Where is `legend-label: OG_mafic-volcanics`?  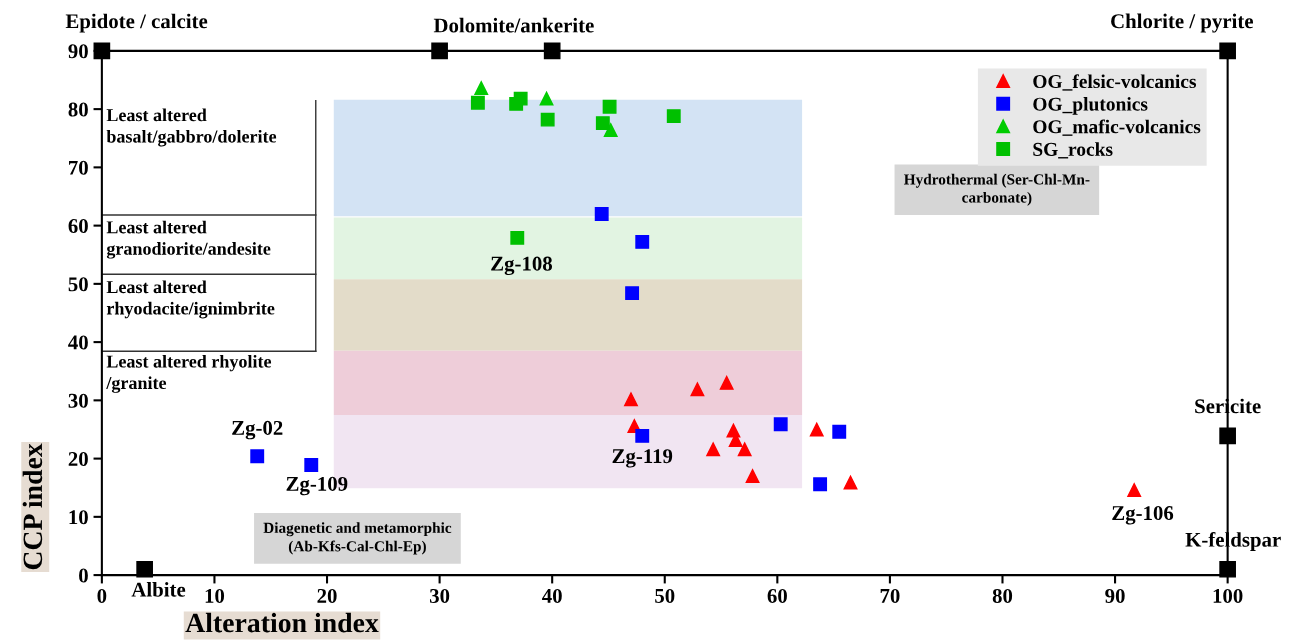
legend-label: OG_mafic-volcanics is located at coordinates (1117, 127).